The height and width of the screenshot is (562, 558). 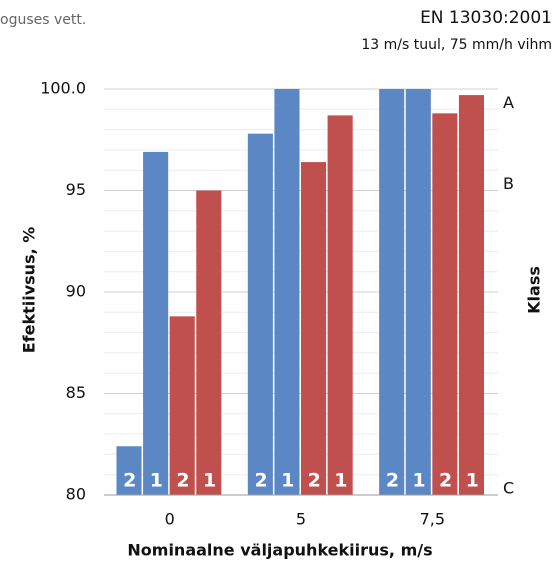 What do you see at coordinates (76, 189) in the screenshot?
I see `y-tick-label: 95` at bounding box center [76, 189].